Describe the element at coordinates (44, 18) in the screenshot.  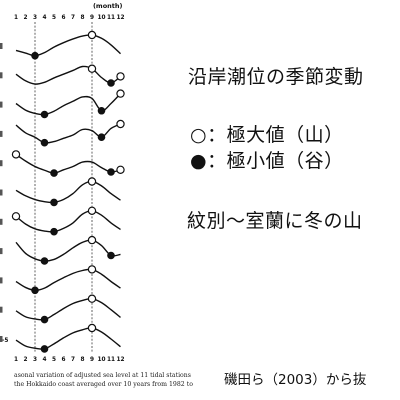
I see `x-tick-label-top: 4` at that location.